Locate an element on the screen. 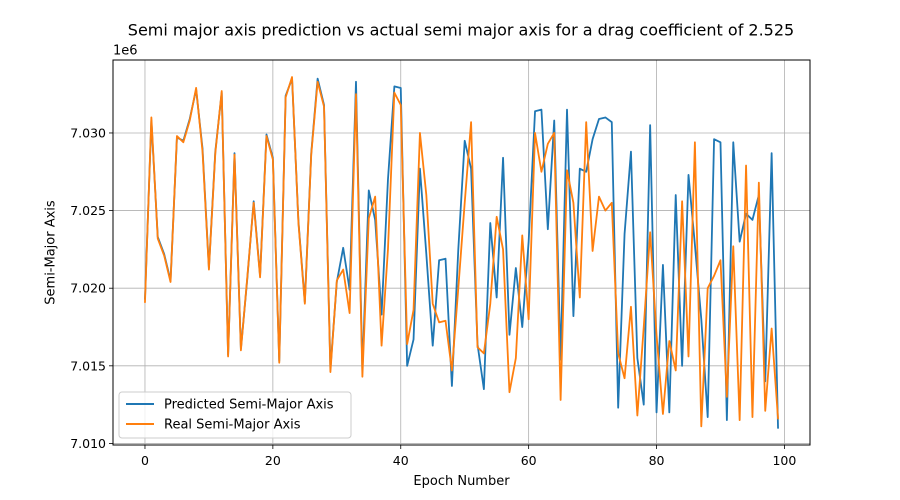 Image resolution: width=900 pixels, height=500 pixels. x-tick-label: 20 is located at coordinates (273, 460).